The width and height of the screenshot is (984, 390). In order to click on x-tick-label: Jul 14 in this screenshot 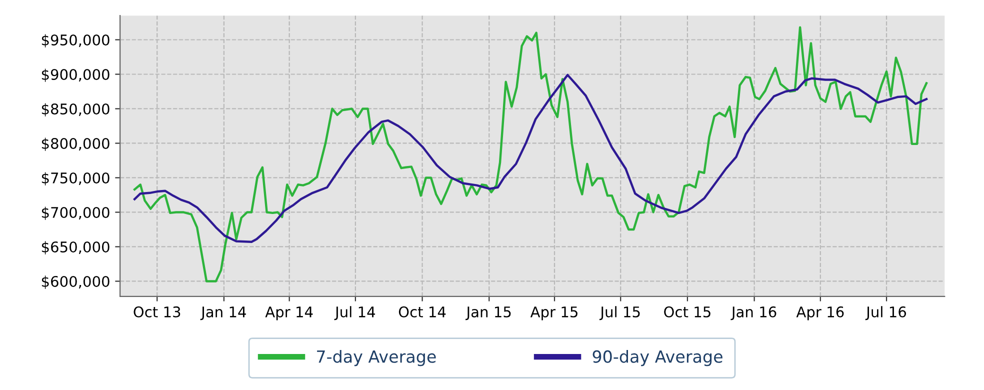, I will do `click(355, 313)`.